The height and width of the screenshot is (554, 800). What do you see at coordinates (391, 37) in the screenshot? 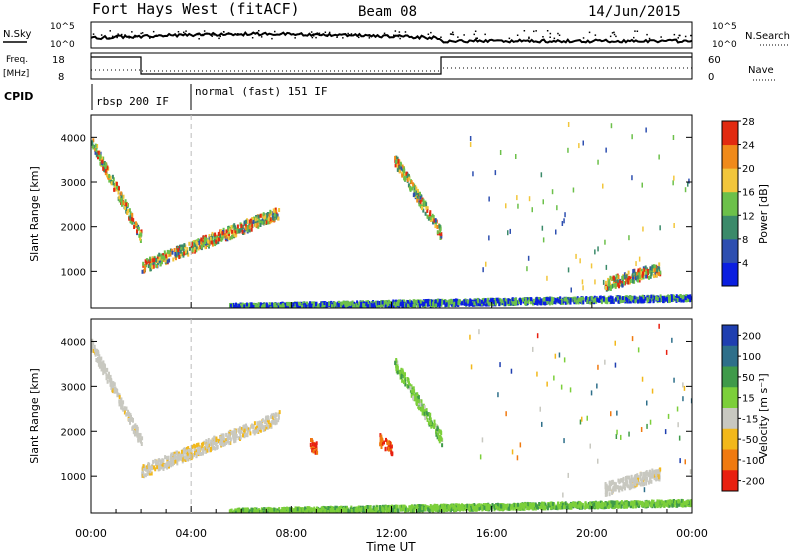
I see `noise-trace` at bounding box center [391, 37].